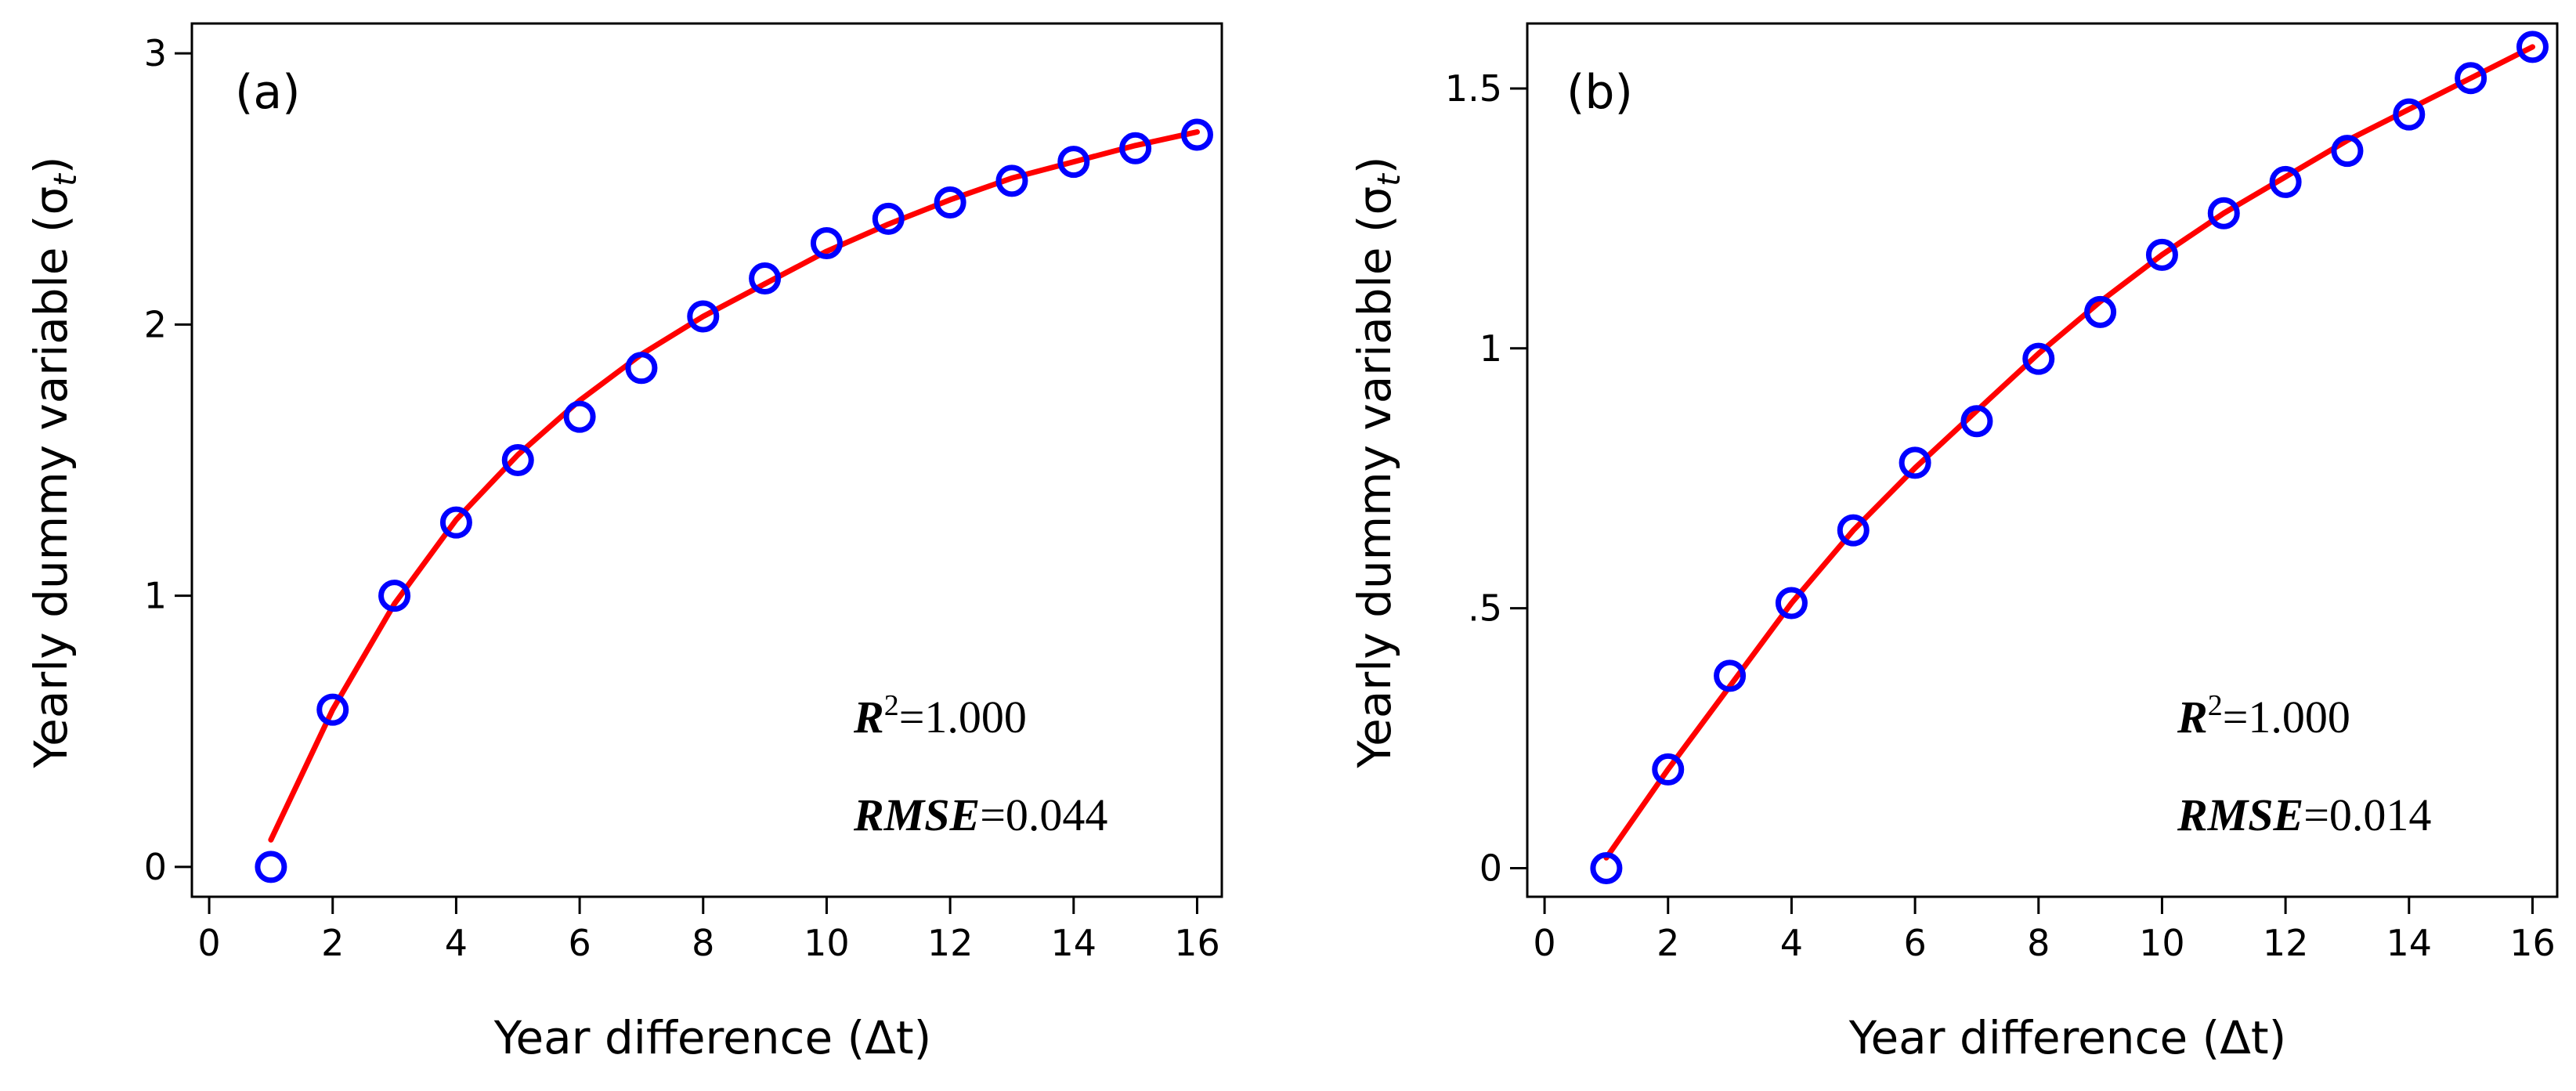 The height and width of the screenshot is (1091, 2576). I want to click on y-tick-label: .5, so click(1485, 608).